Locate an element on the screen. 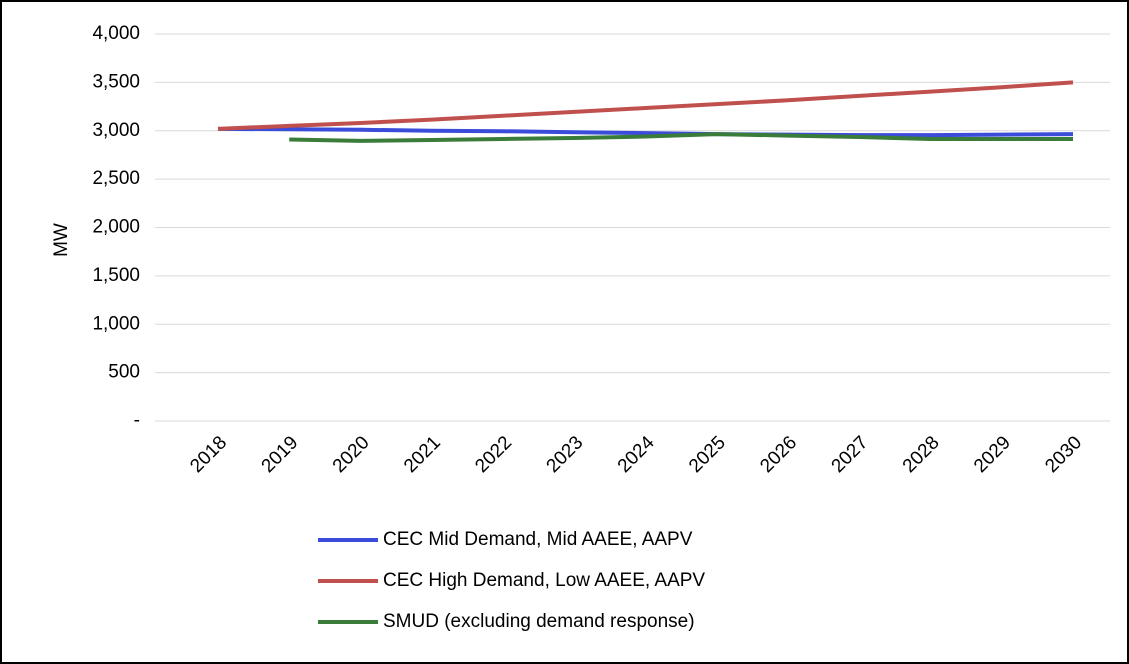  legend-label: CEC High Demand, Low AAEE, AAPV is located at coordinates (544, 580).